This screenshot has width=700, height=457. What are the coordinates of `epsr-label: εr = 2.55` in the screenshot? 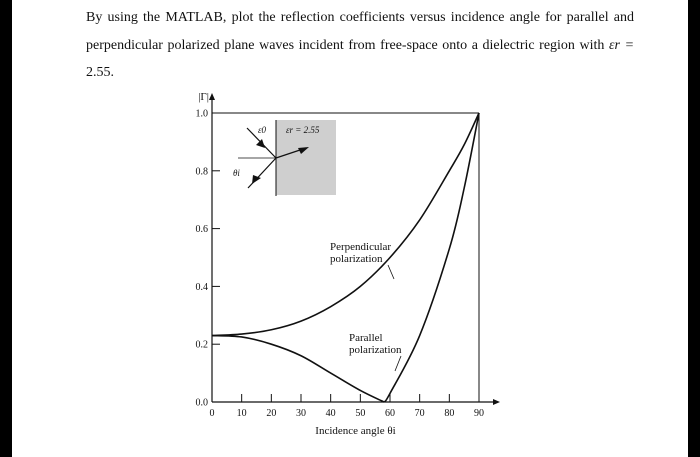 It's located at (303, 130).